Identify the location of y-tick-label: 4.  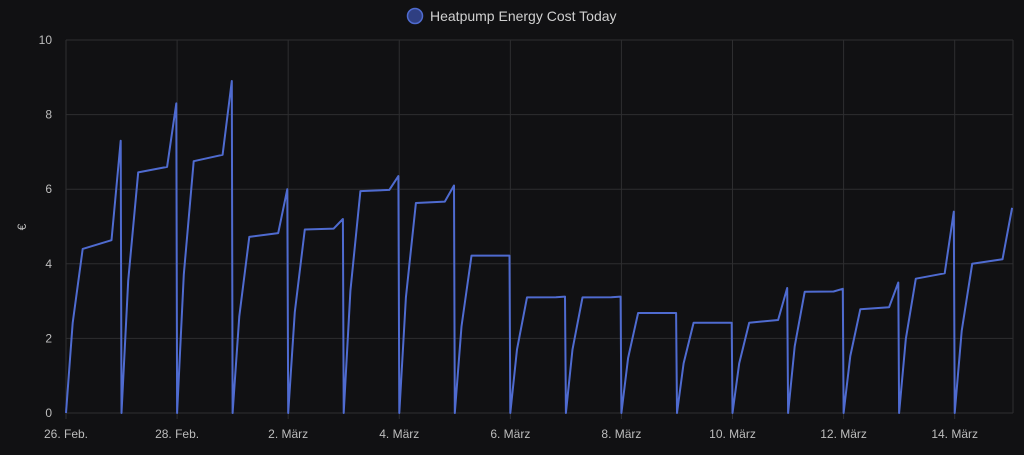
(48, 264).